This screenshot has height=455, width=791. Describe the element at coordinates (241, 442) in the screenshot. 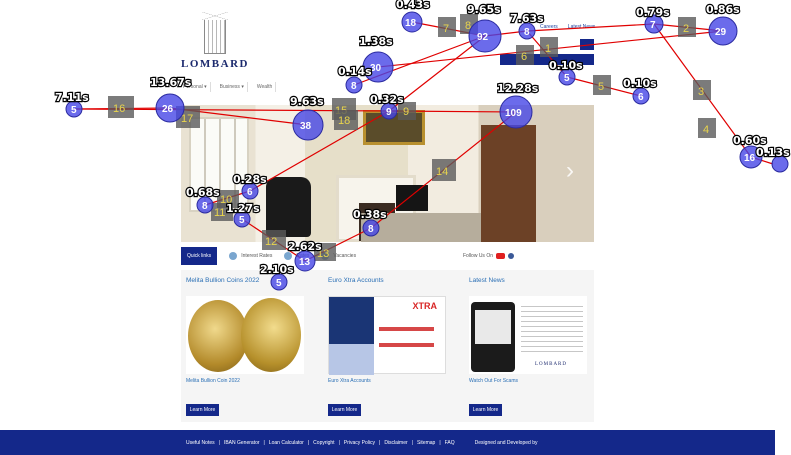

I see `footer-link: IBAN Generator` at that location.